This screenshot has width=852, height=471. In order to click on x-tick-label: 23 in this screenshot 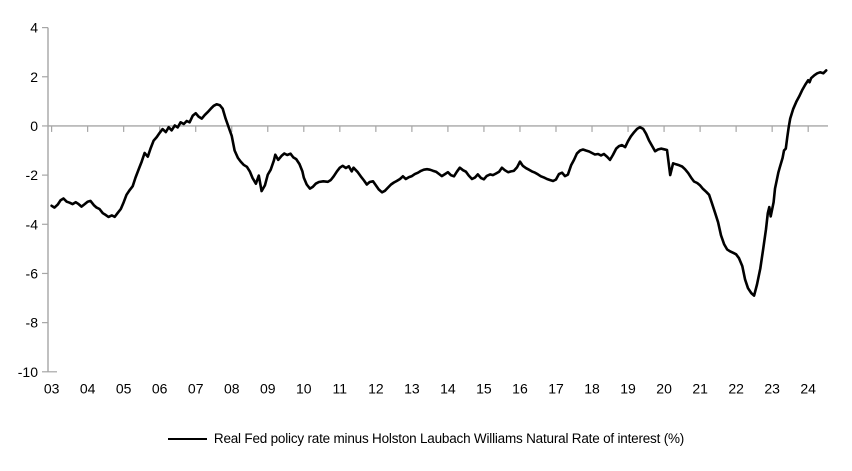, I will do `click(772, 389)`.